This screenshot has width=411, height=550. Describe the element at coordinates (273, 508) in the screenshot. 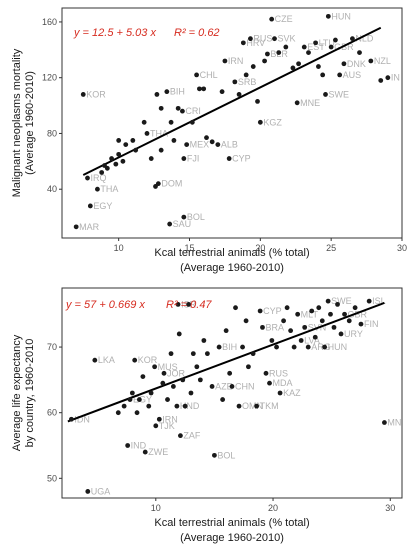

I see `x-tick-label: 20` at that location.